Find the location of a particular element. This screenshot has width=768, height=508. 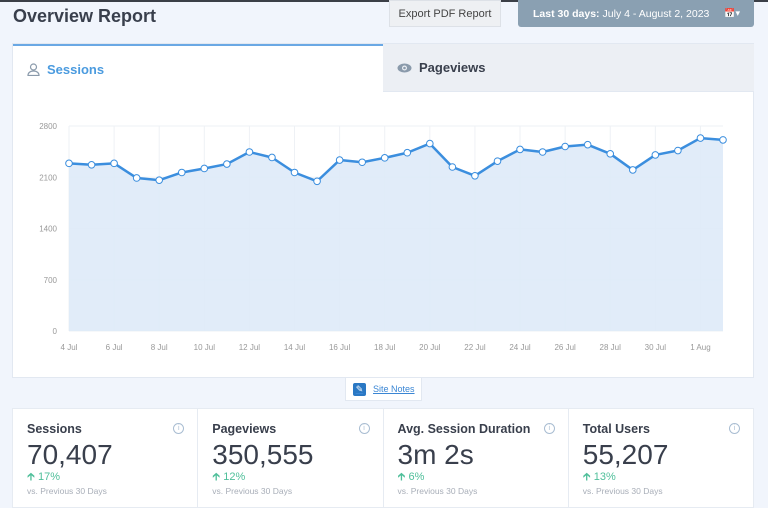

y-tick-label: 2800 is located at coordinates (48, 126).